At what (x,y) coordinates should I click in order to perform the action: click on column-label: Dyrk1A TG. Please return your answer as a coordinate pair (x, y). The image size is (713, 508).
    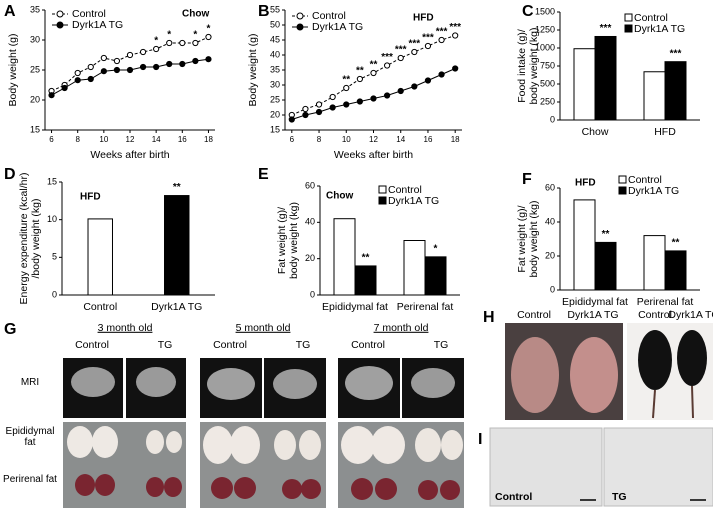
    Looking at the image, I should click on (690, 315).